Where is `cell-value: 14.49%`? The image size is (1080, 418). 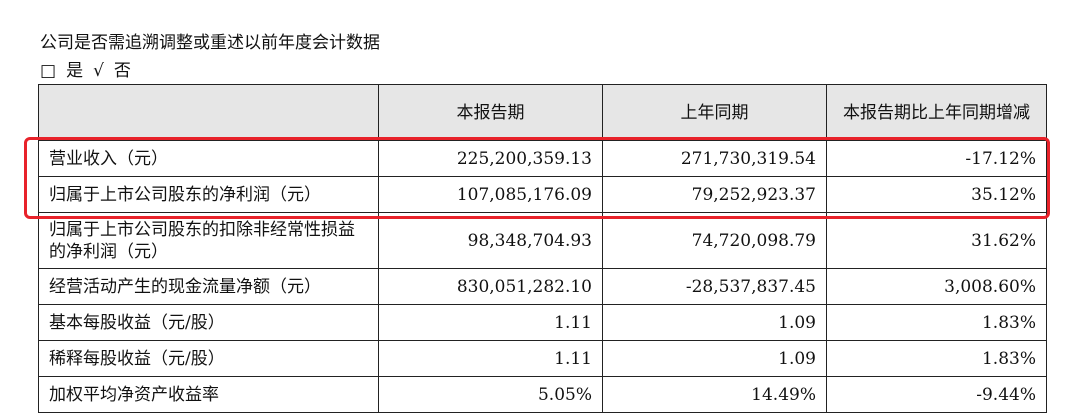 cell-value: 14.49% is located at coordinates (714, 394).